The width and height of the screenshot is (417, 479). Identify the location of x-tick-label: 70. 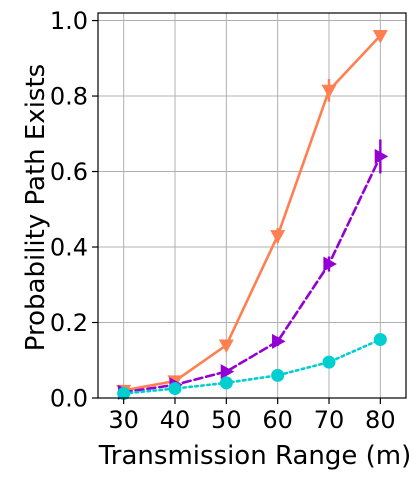
(329, 420).